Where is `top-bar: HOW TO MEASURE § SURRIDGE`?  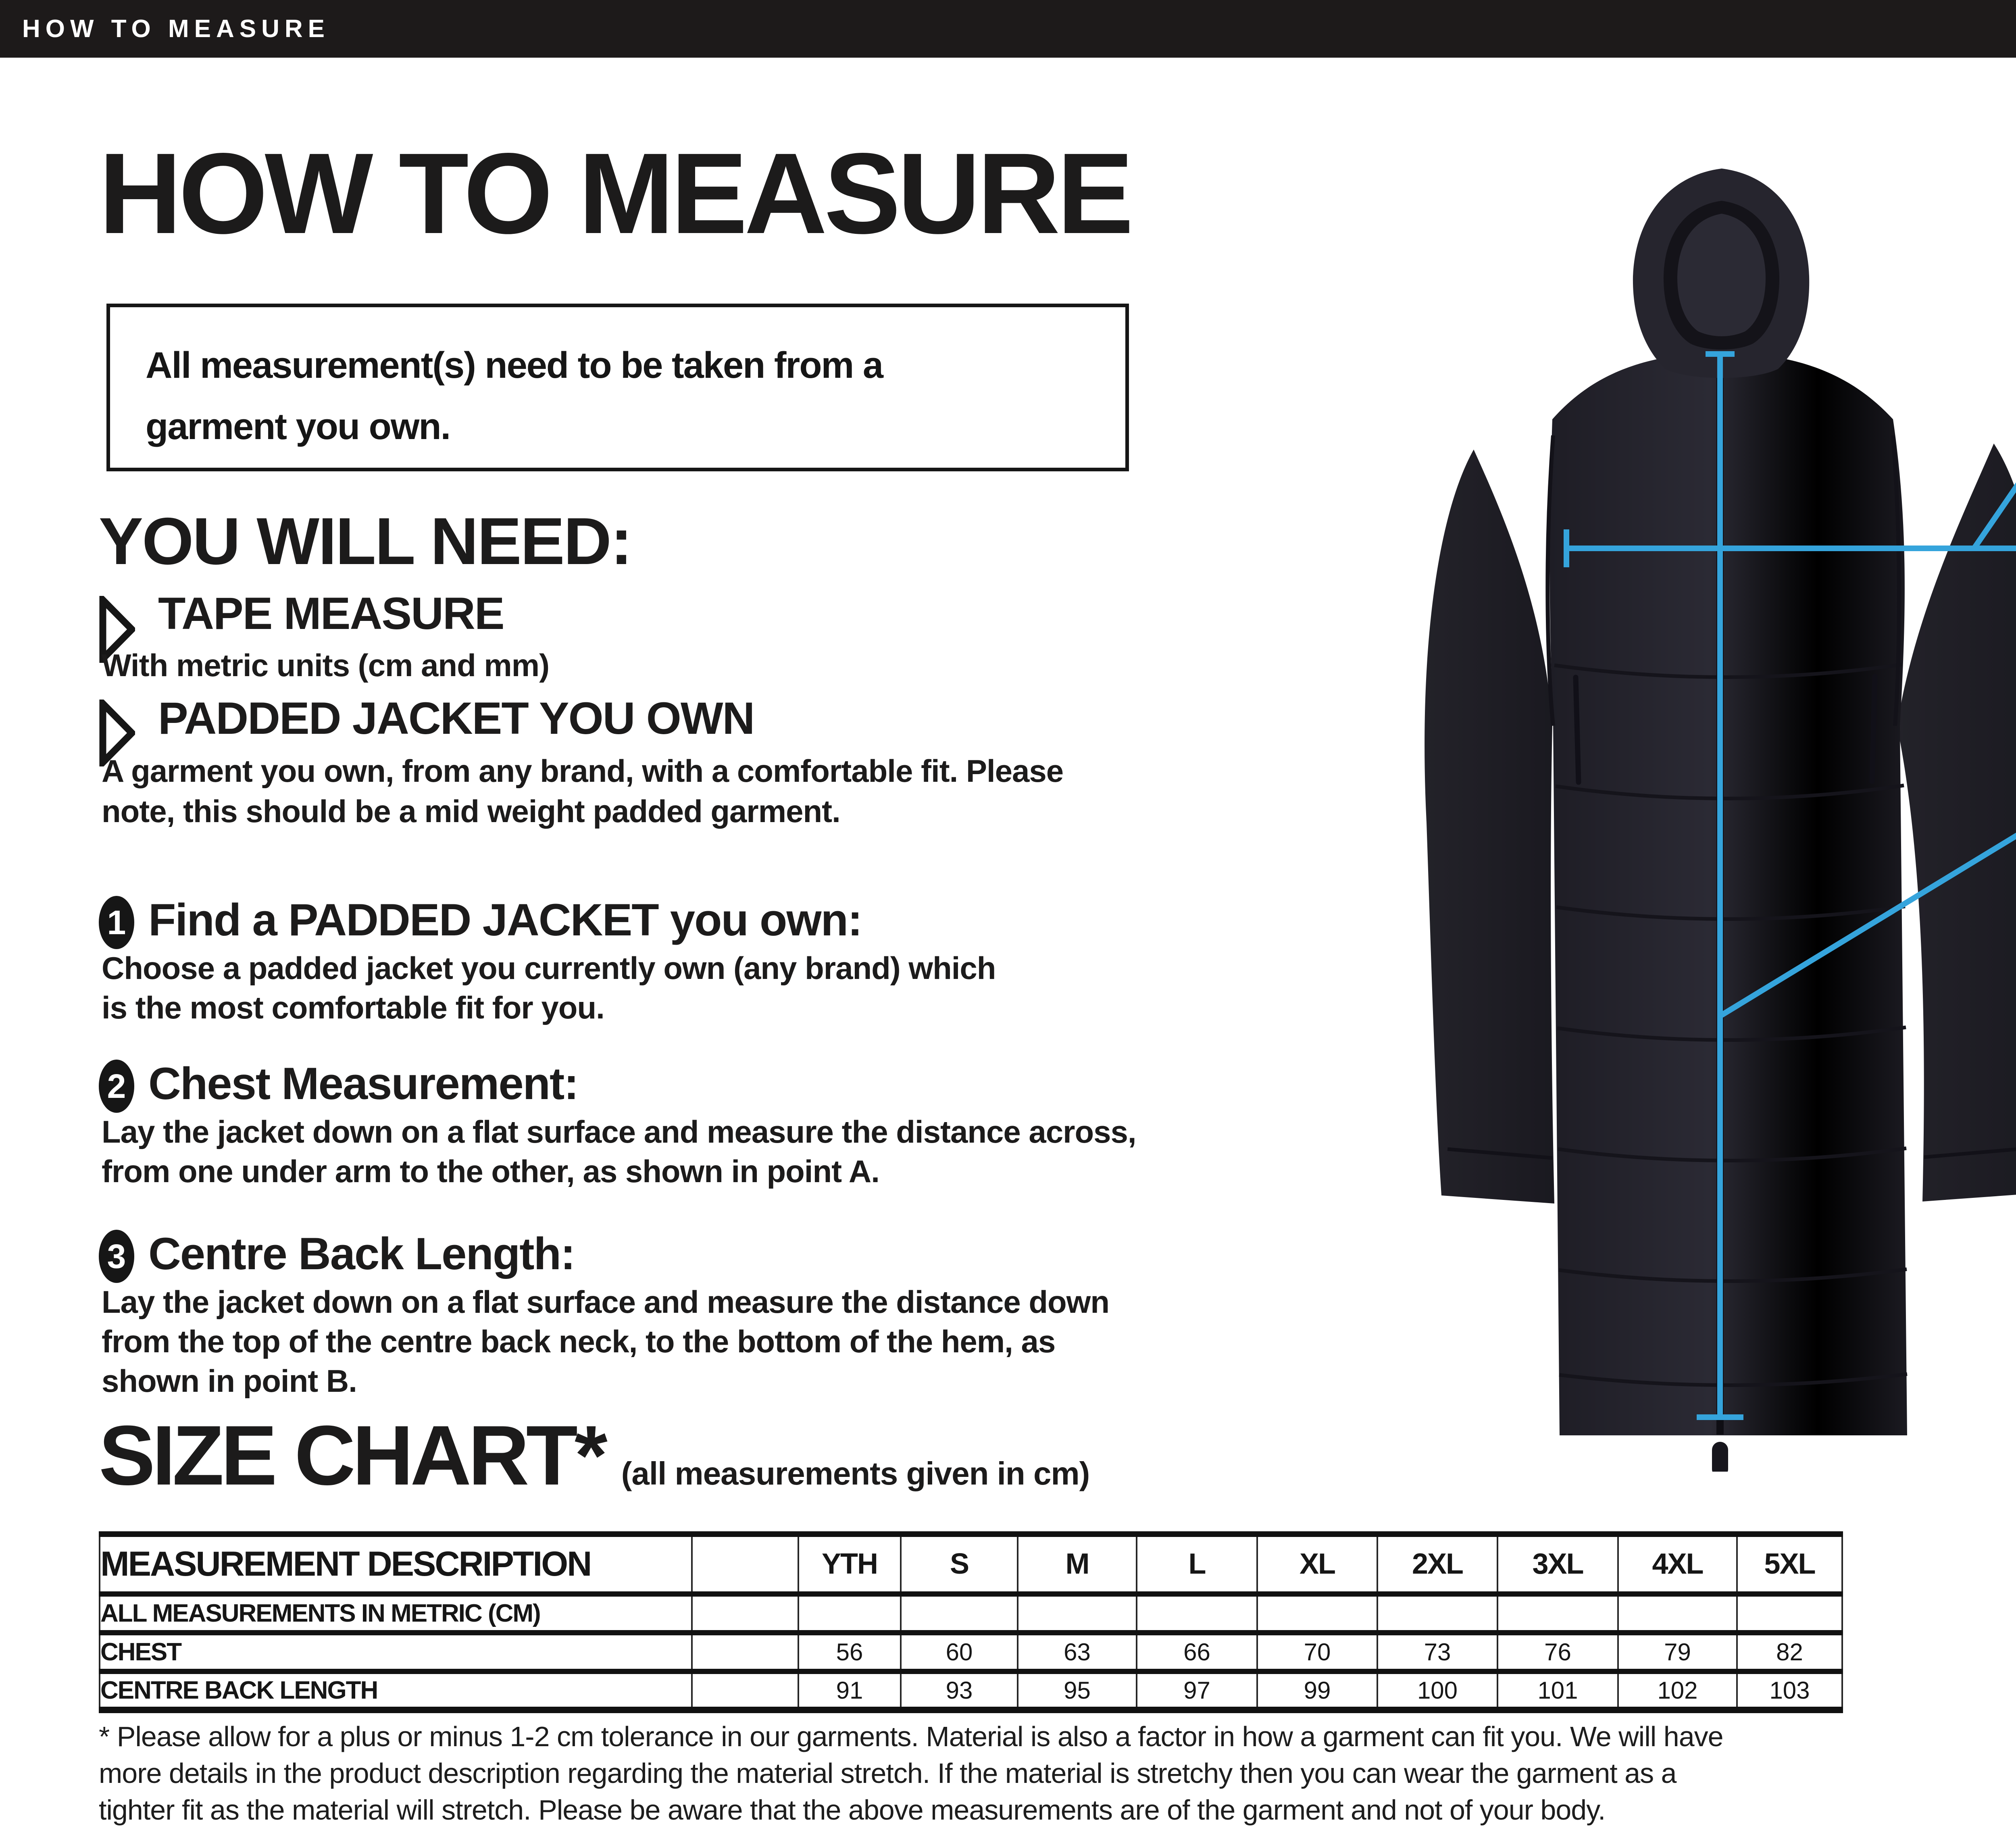
top-bar: HOW TO MEASURE § SURRIDGE is located at coordinates (1008, 29).